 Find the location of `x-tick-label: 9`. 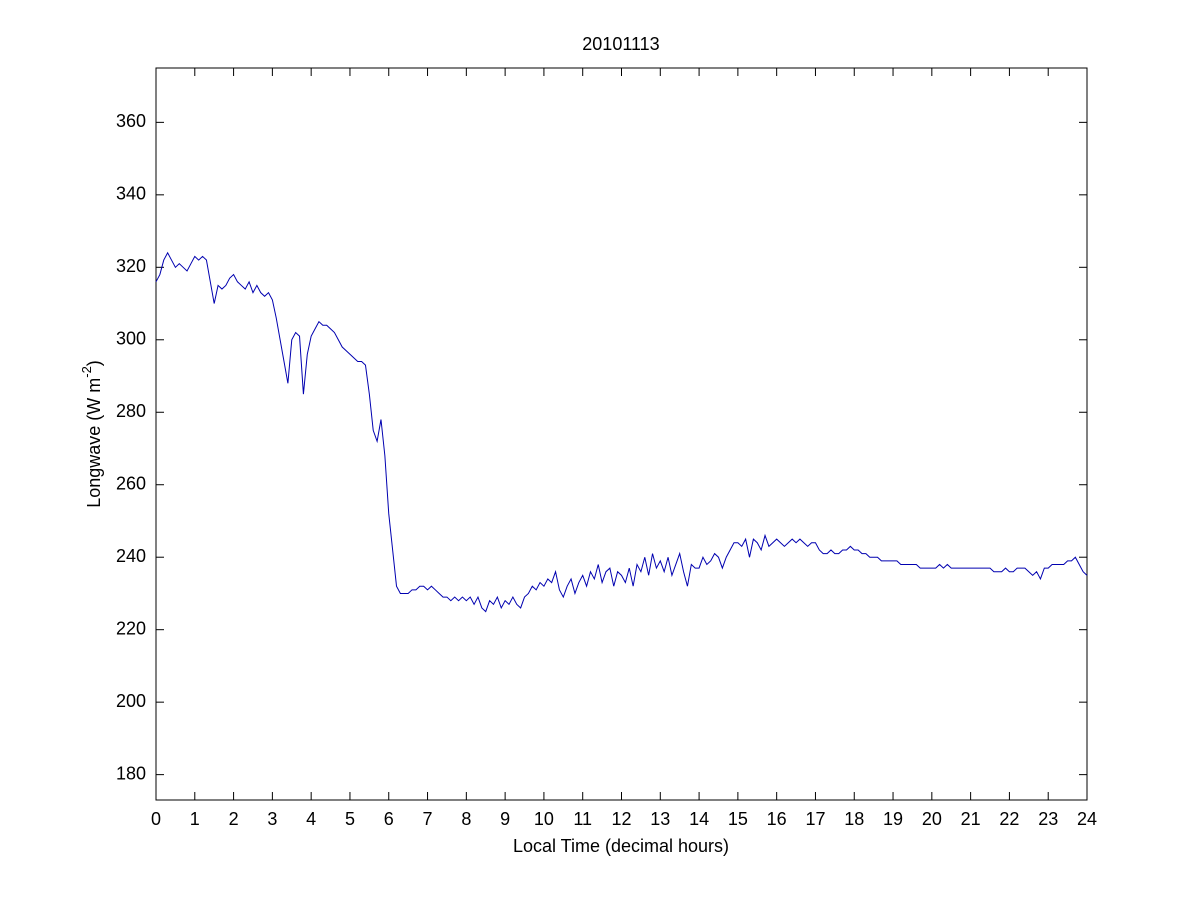

x-tick-label: 9 is located at coordinates (505, 819).